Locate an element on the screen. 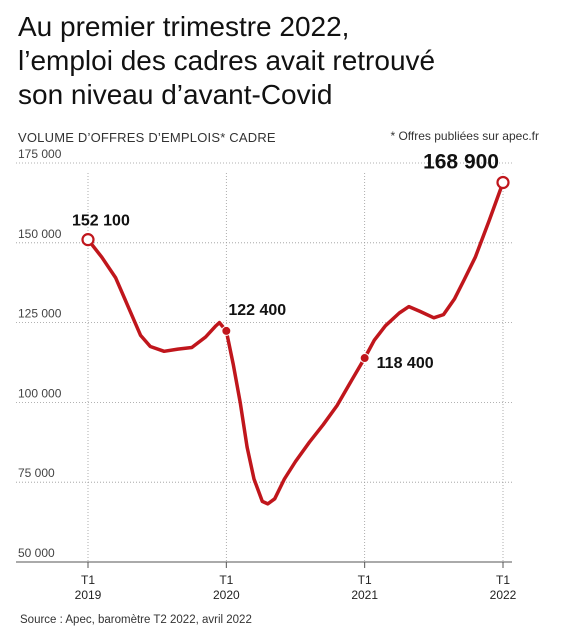 The width and height of the screenshot is (571, 643). x-tick-year: 2020 is located at coordinates (226, 595).